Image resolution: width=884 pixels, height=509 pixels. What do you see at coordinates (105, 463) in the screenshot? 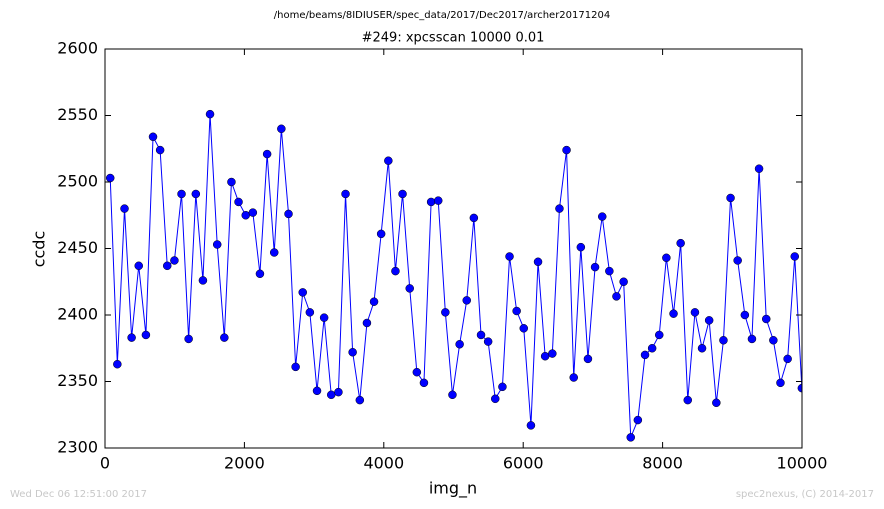
I see `x-tick-label: 0` at bounding box center [105, 463].